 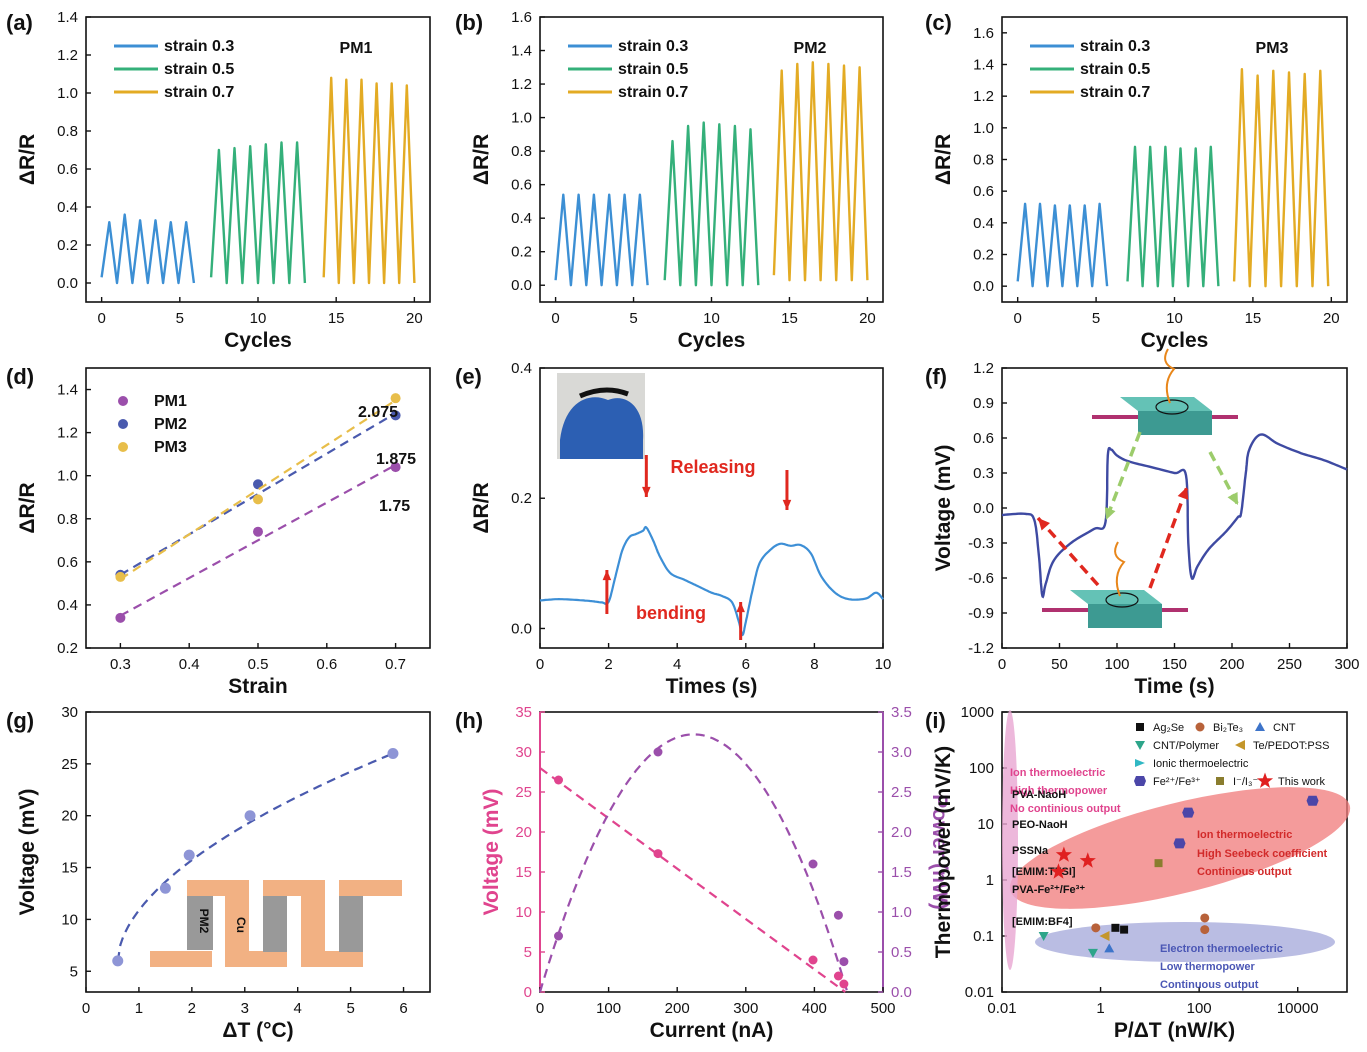 I want to click on y-tick-label: 1.4, so click(x=67, y=17).